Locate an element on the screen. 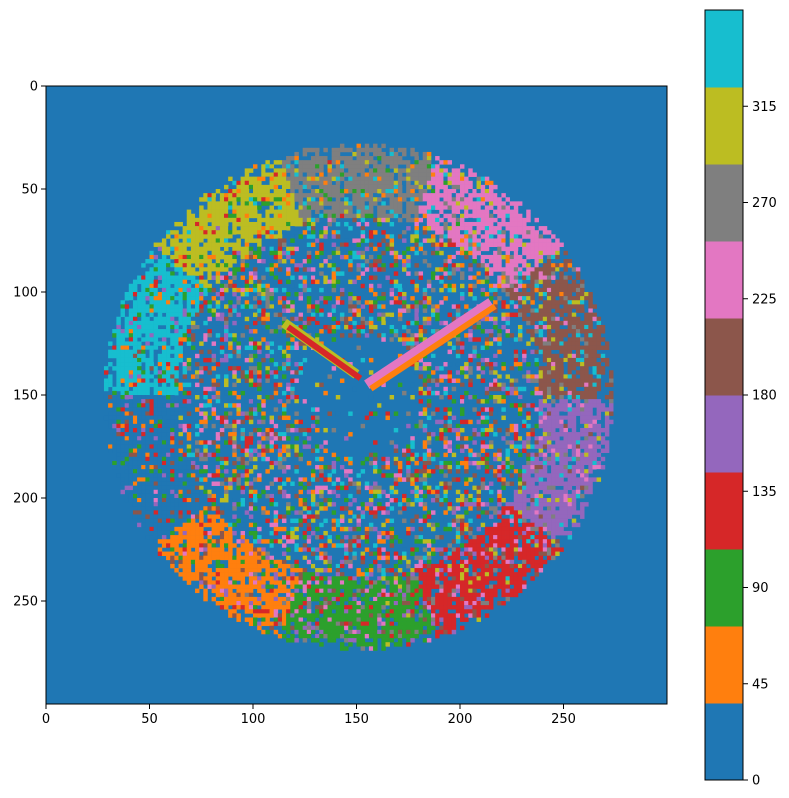 This screenshot has width=789, height=798. colorbar-tick-label: 135 is located at coordinates (764, 492).